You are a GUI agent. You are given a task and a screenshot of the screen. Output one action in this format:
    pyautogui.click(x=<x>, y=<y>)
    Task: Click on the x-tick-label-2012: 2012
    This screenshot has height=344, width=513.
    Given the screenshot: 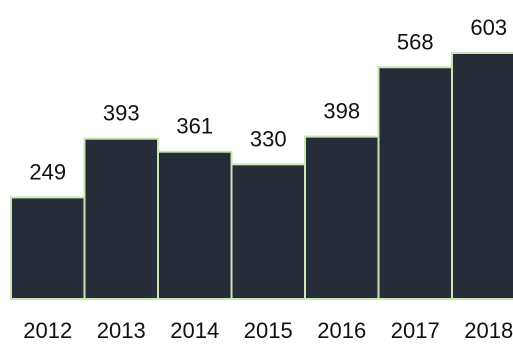 What is the action you would take?
    pyautogui.click(x=47, y=330)
    